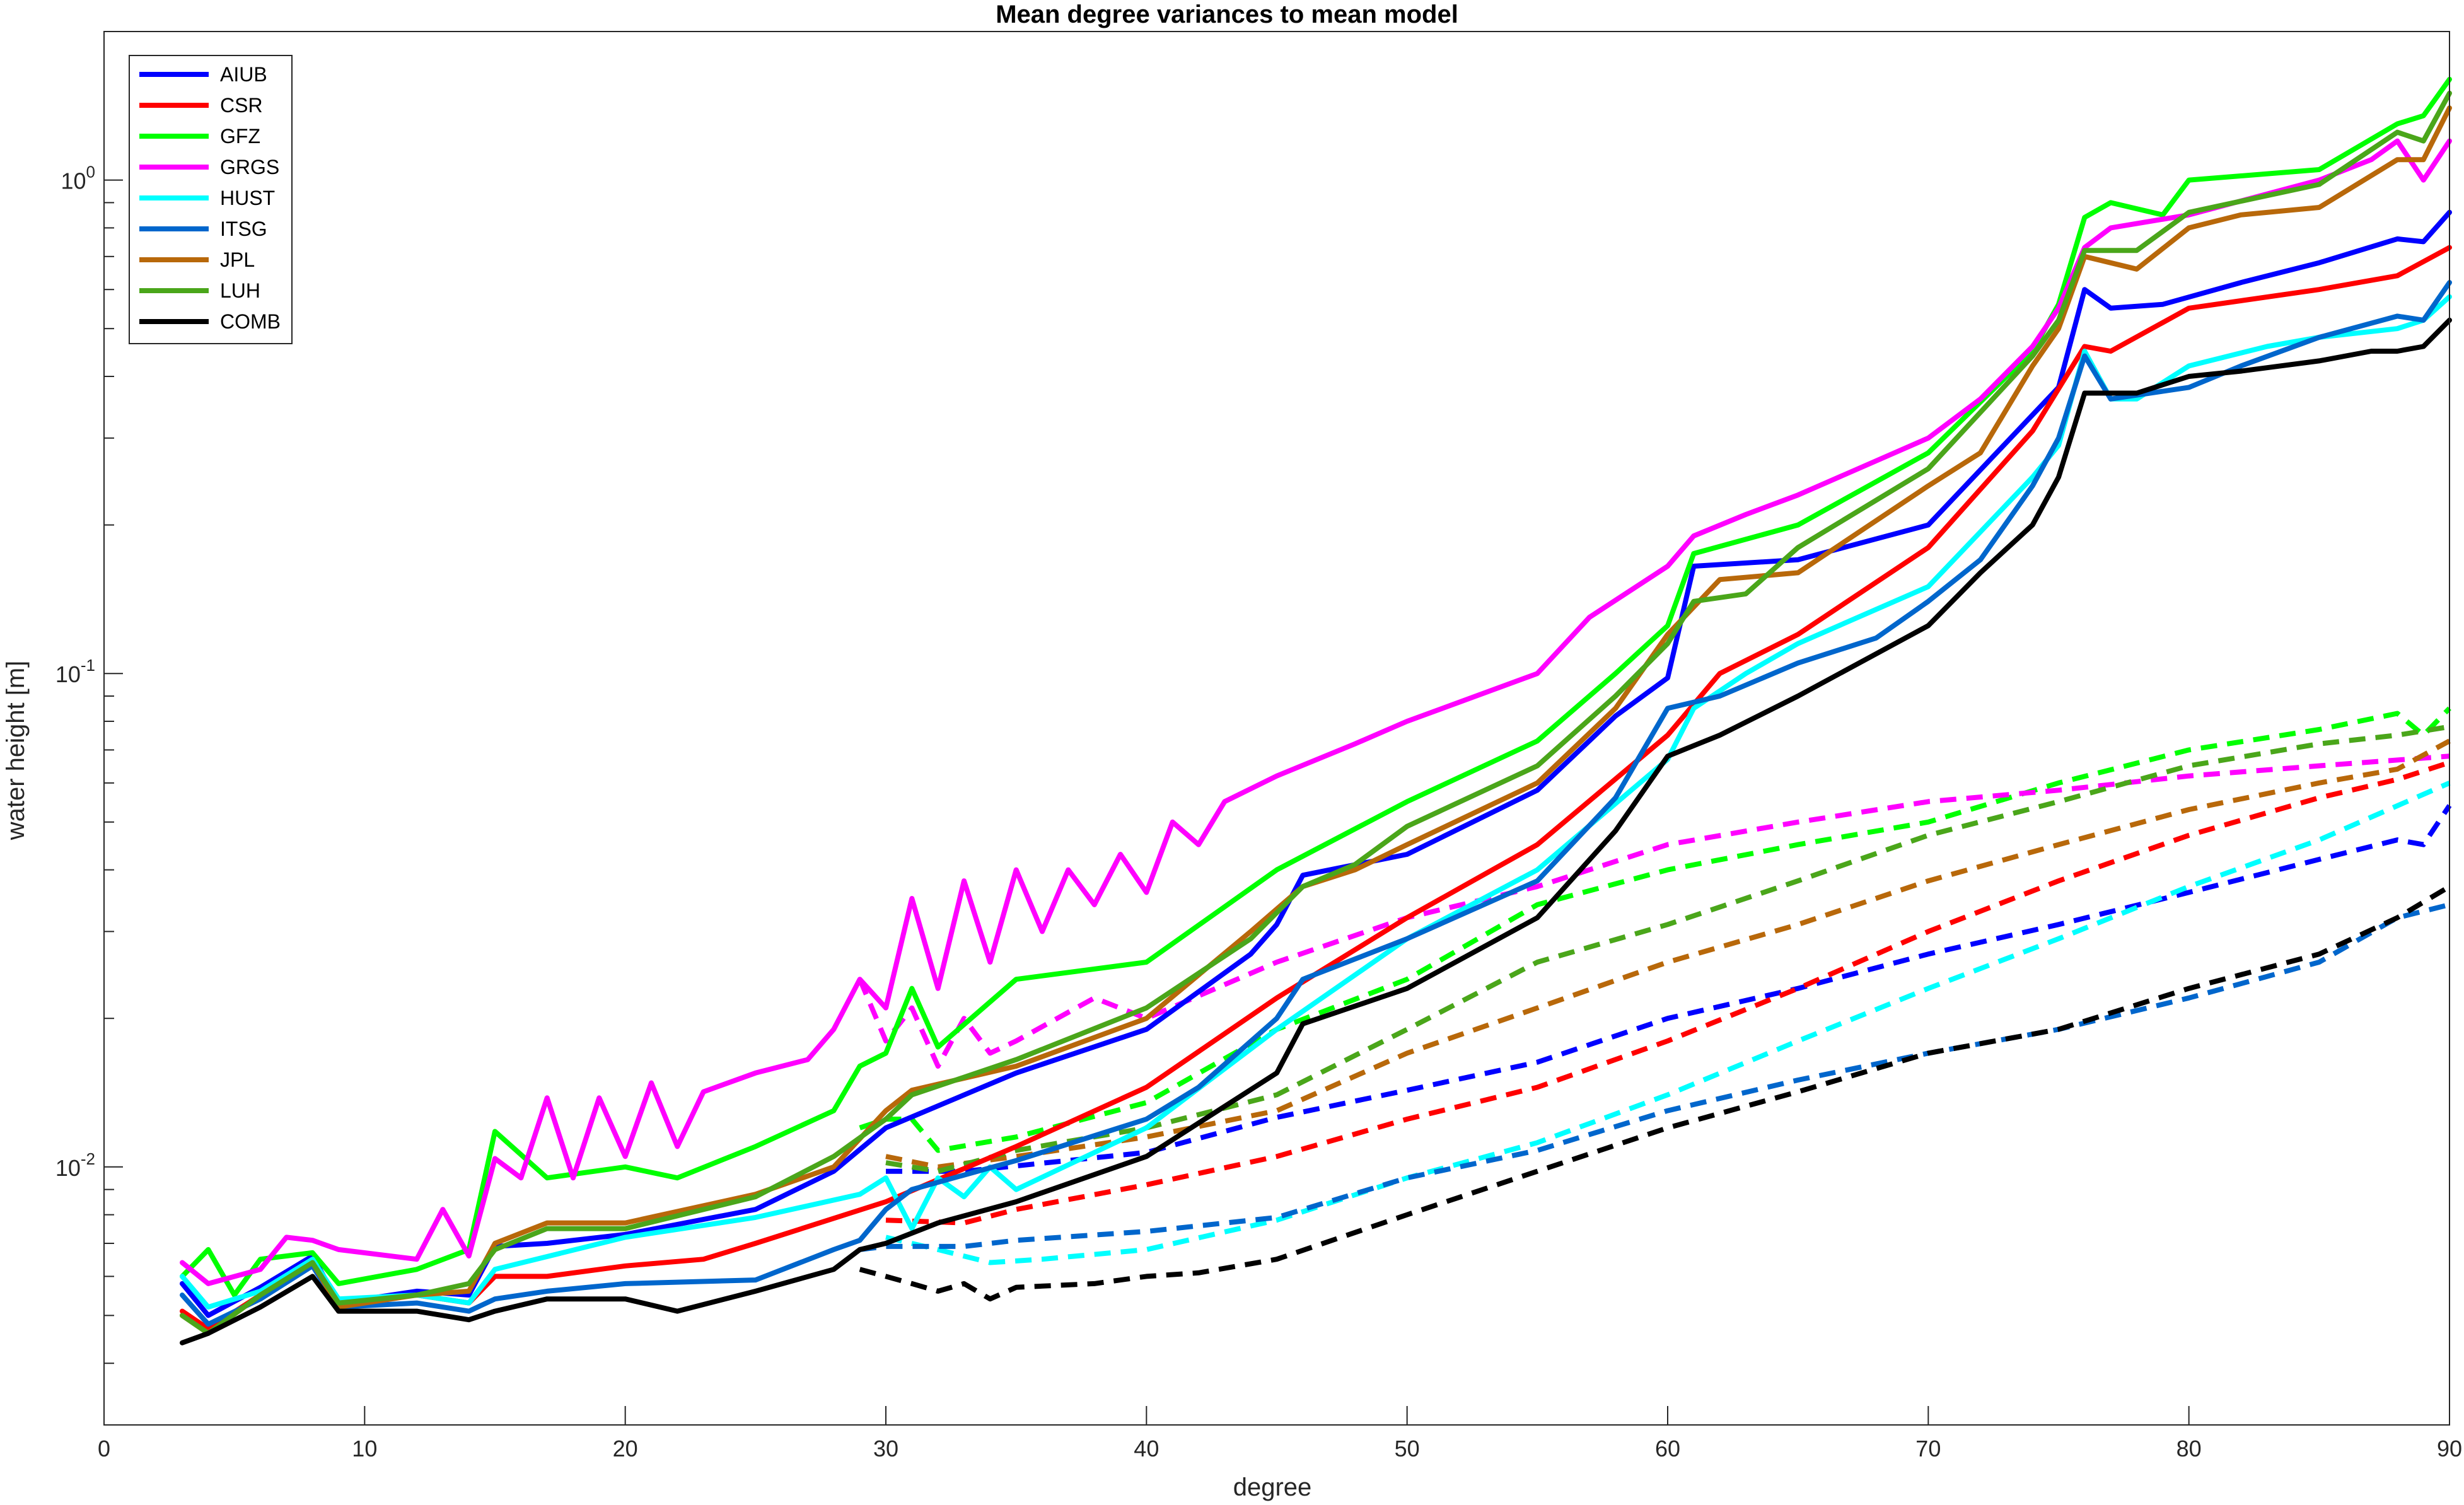 This screenshot has height=1505, width=2464. I want to click on x-tick-label: 20, so click(625, 1449).